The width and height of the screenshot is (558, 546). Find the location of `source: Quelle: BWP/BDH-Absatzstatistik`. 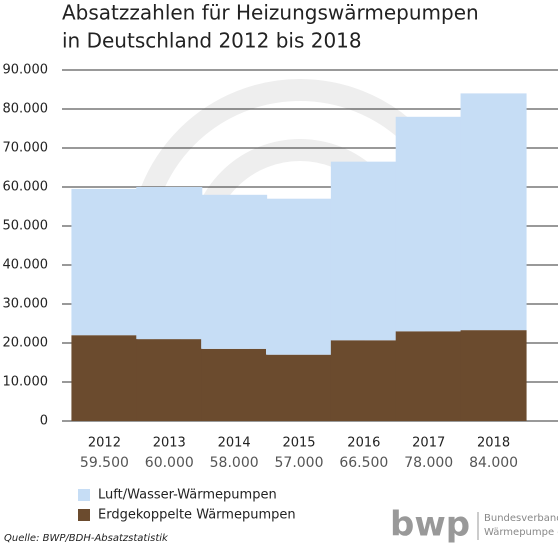

source: Quelle: BWP/BDH-Absatzstatistik is located at coordinates (86, 538).